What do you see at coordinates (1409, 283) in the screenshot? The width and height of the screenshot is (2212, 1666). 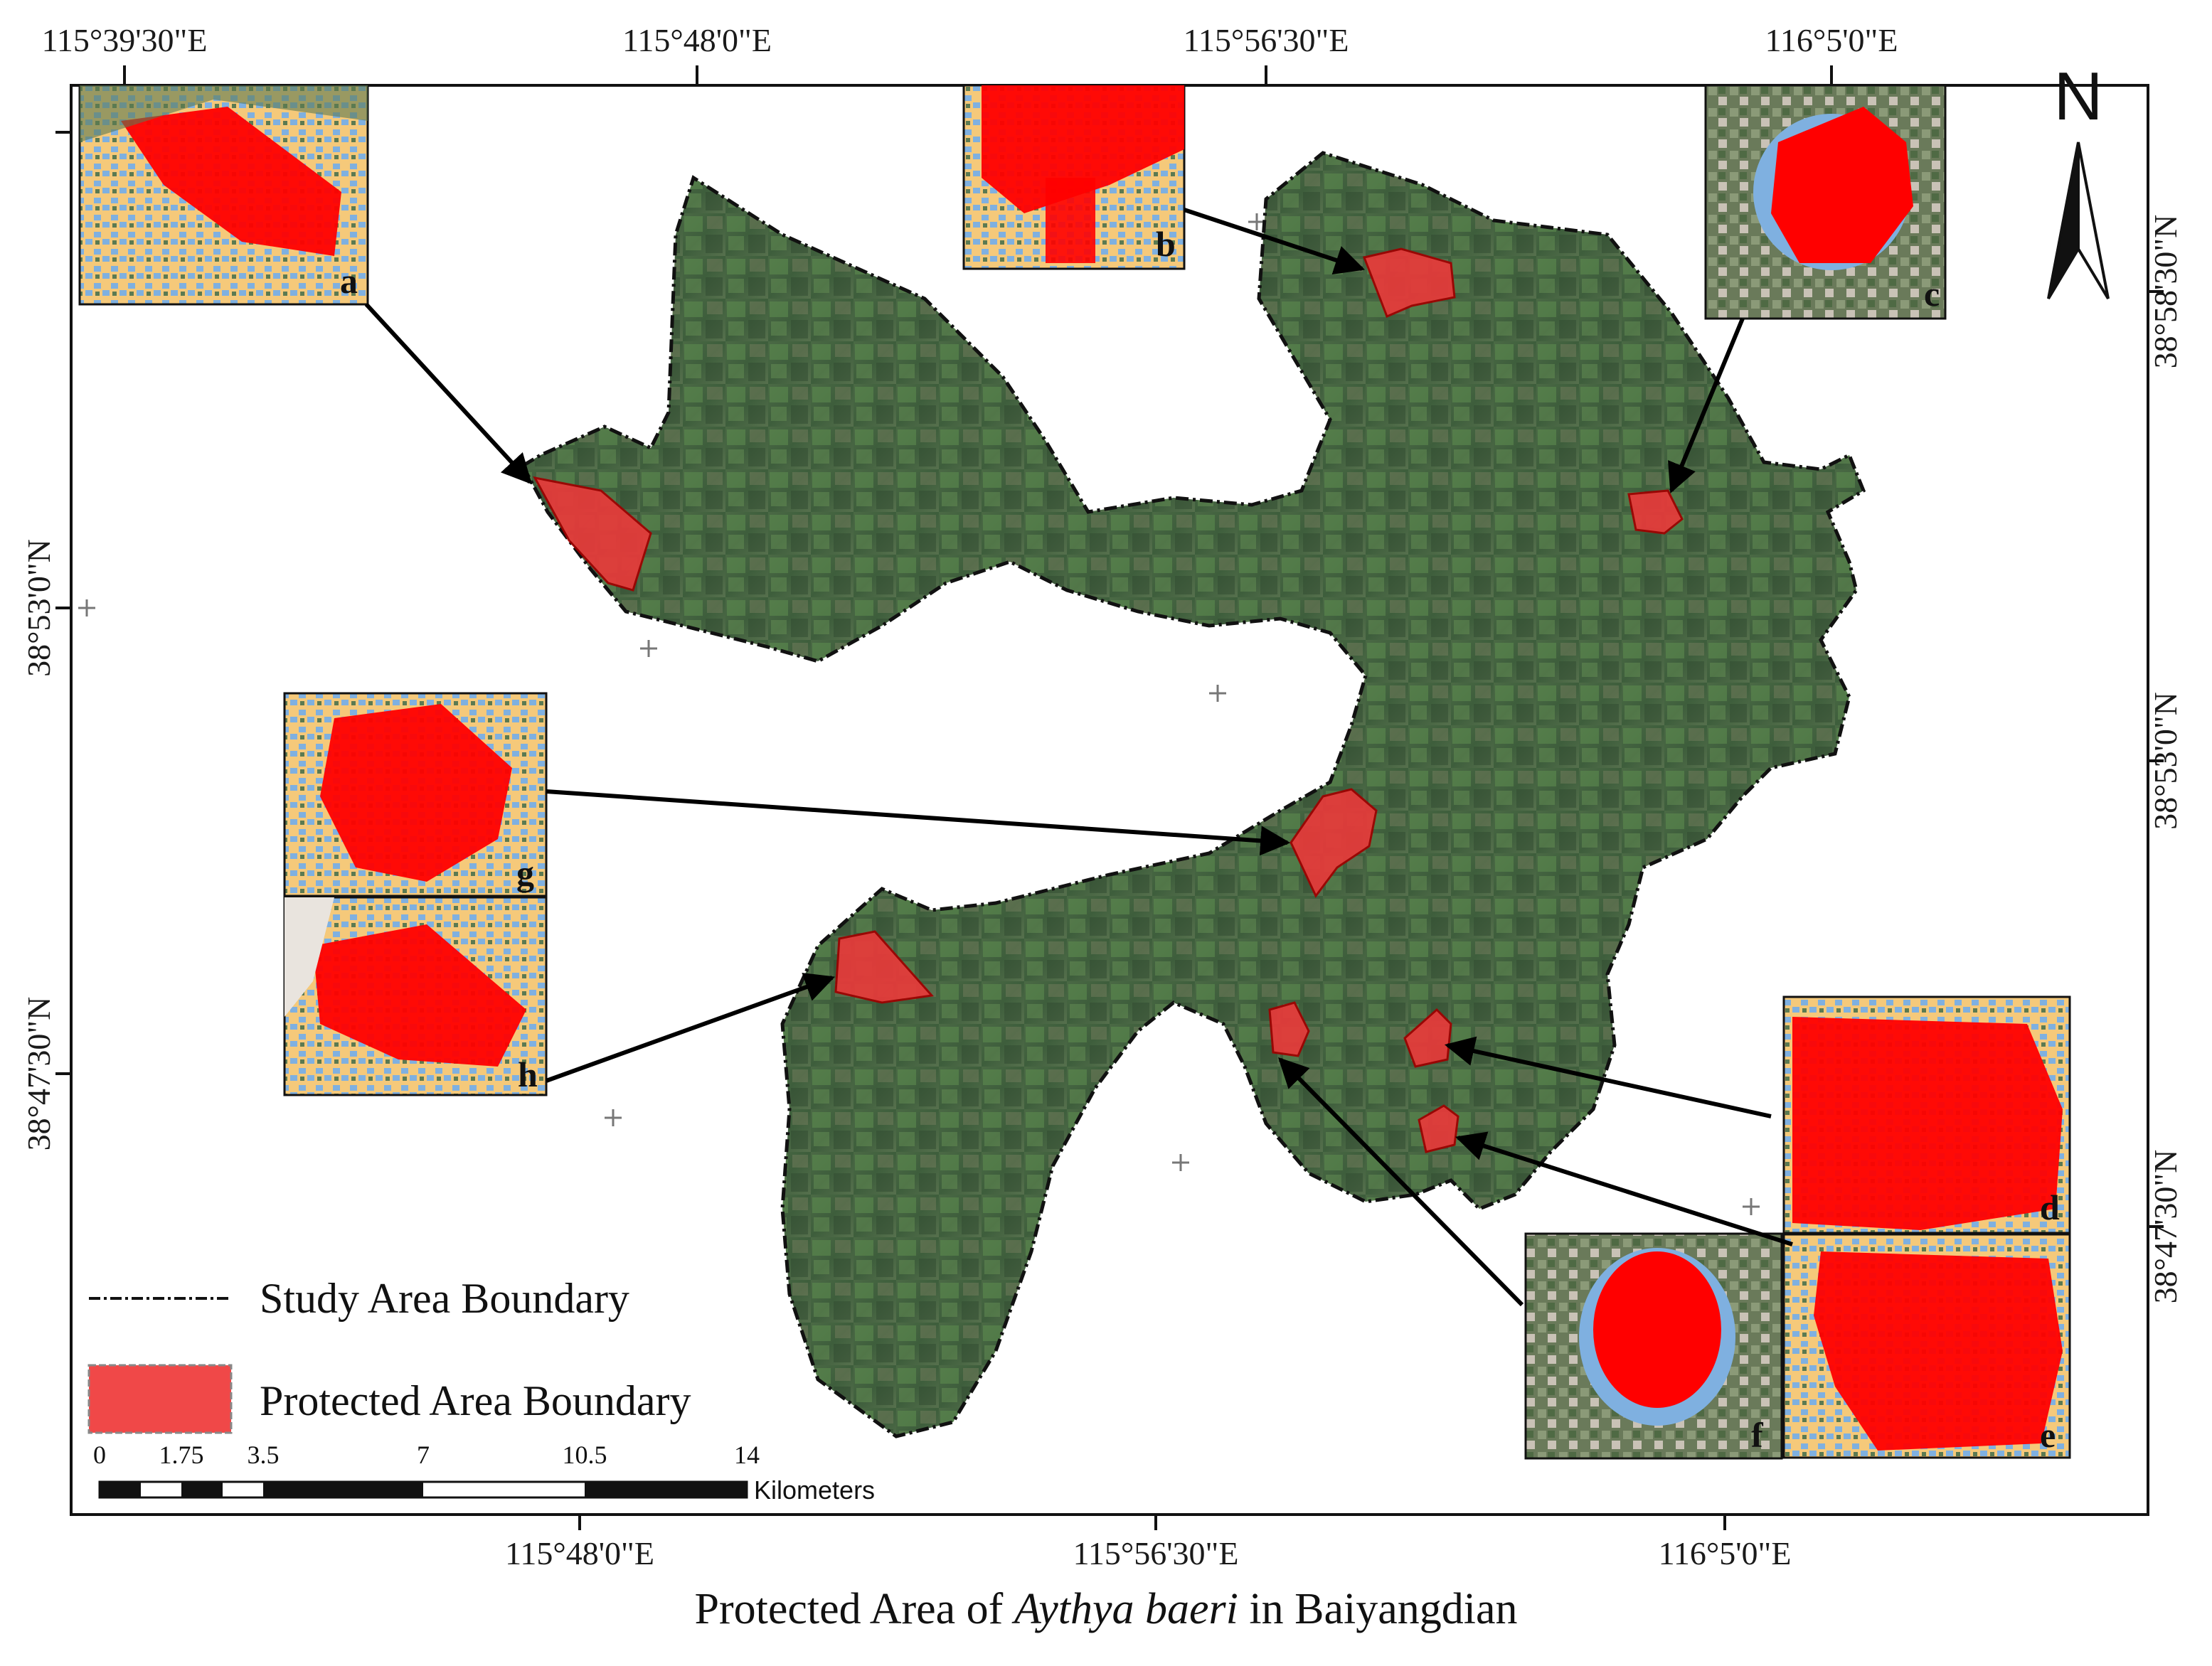 I see `protected-area-b` at bounding box center [1409, 283].